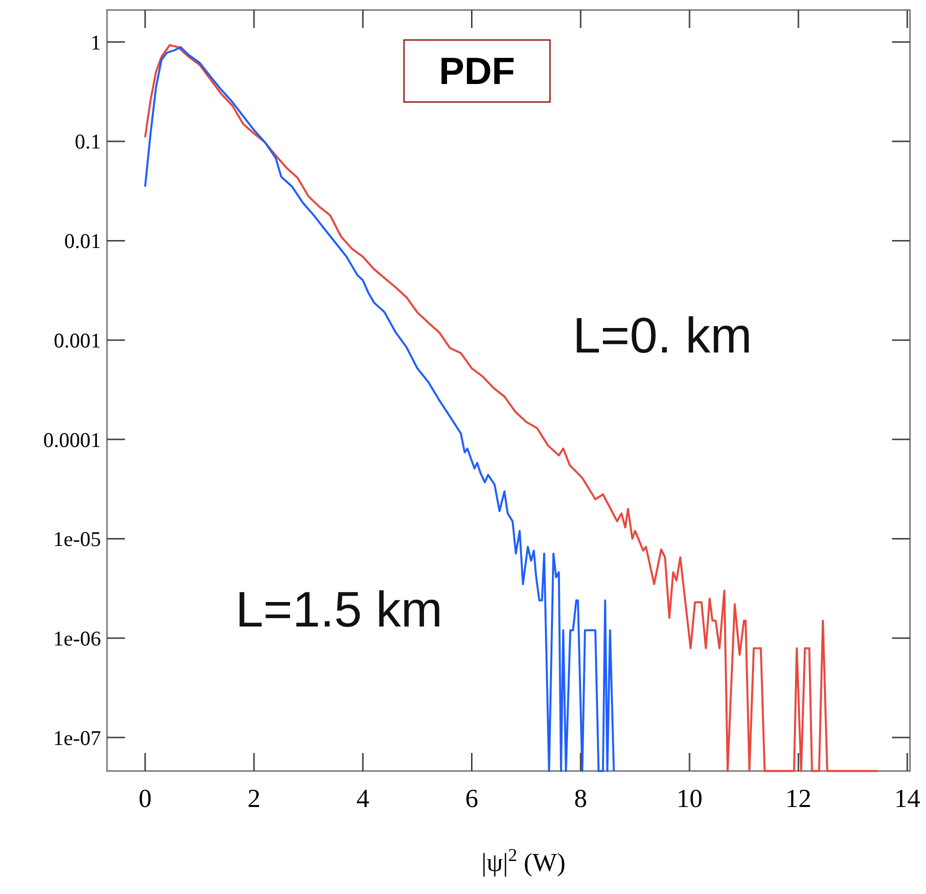 The width and height of the screenshot is (926, 894). What do you see at coordinates (662, 335) in the screenshot?
I see `series-label: L=0. km` at bounding box center [662, 335].